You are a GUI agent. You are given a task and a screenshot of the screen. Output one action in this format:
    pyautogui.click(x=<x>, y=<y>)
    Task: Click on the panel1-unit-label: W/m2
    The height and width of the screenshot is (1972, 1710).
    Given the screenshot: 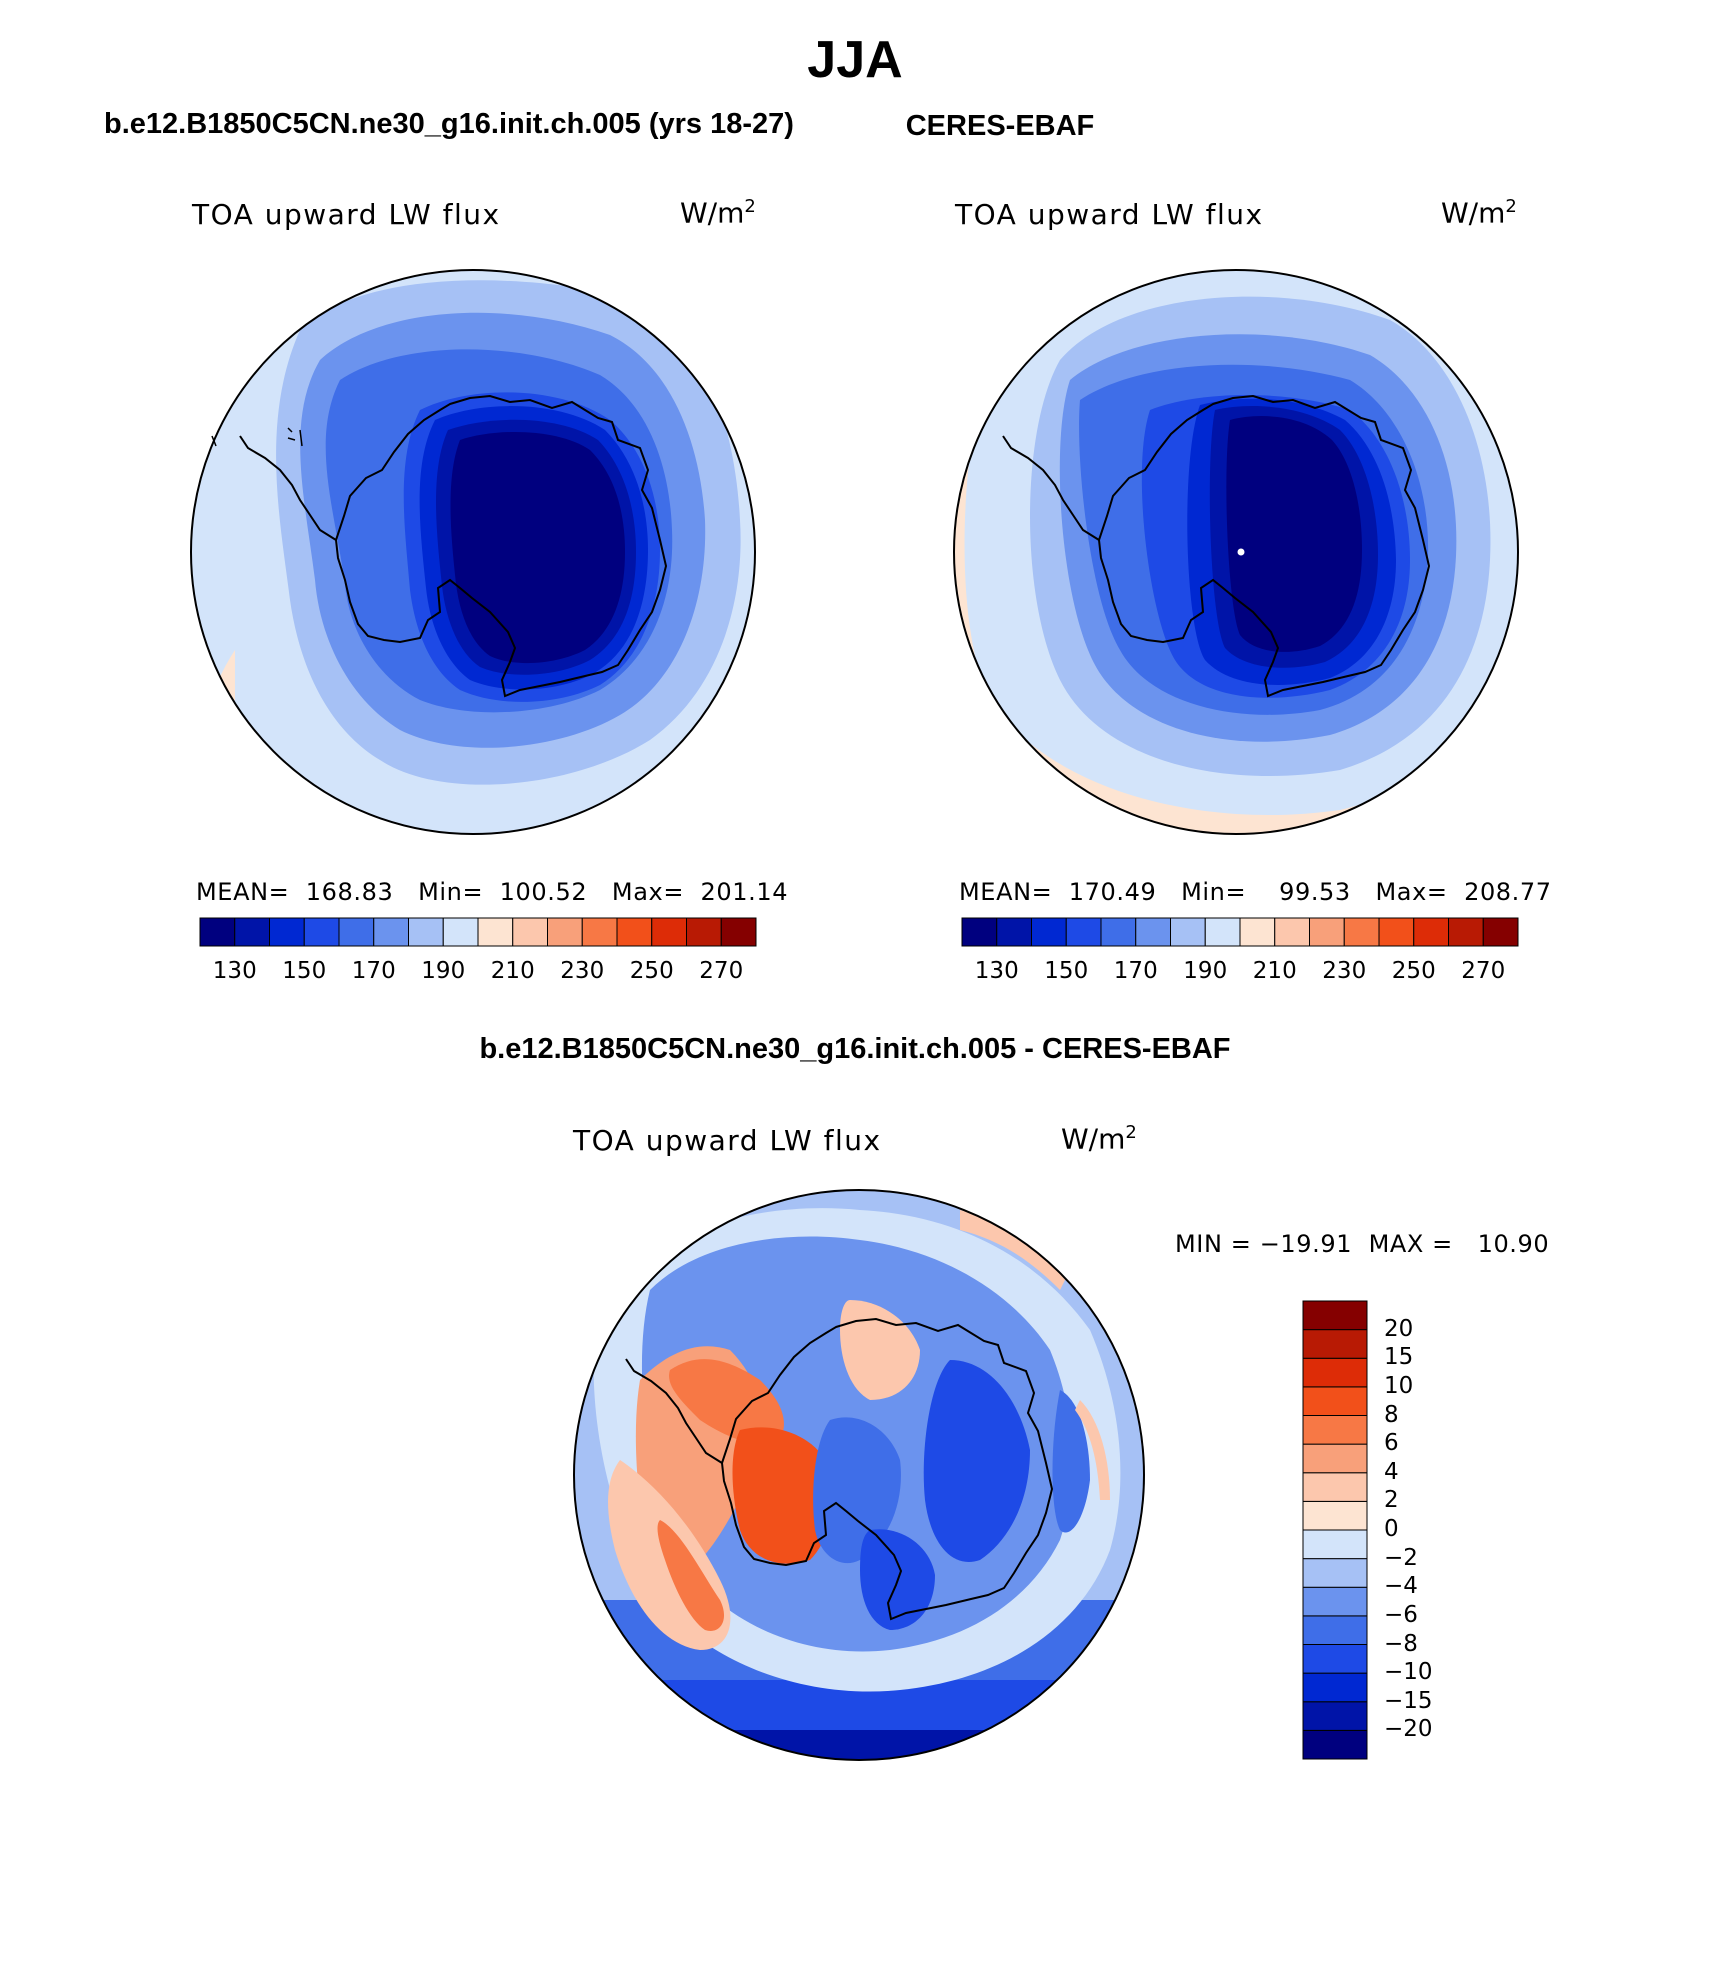 What is the action you would take?
    pyautogui.click(x=718, y=212)
    